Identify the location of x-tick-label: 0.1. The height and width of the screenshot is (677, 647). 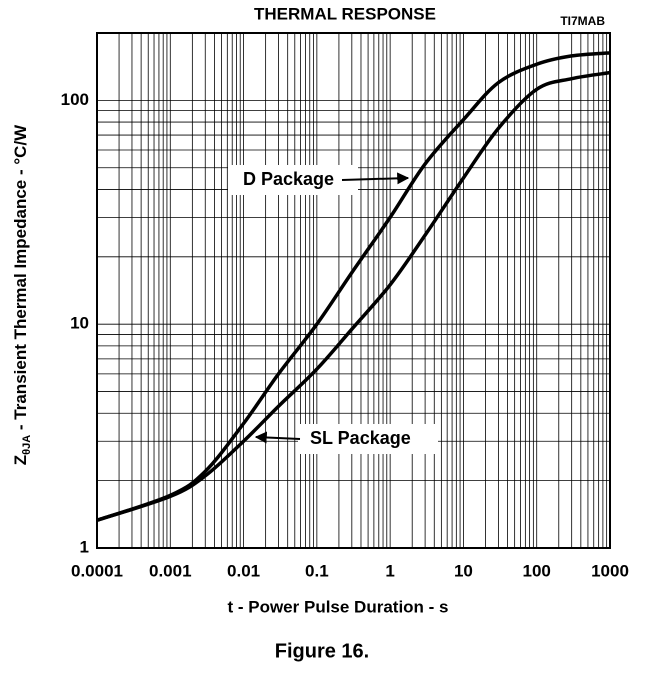
(317, 570).